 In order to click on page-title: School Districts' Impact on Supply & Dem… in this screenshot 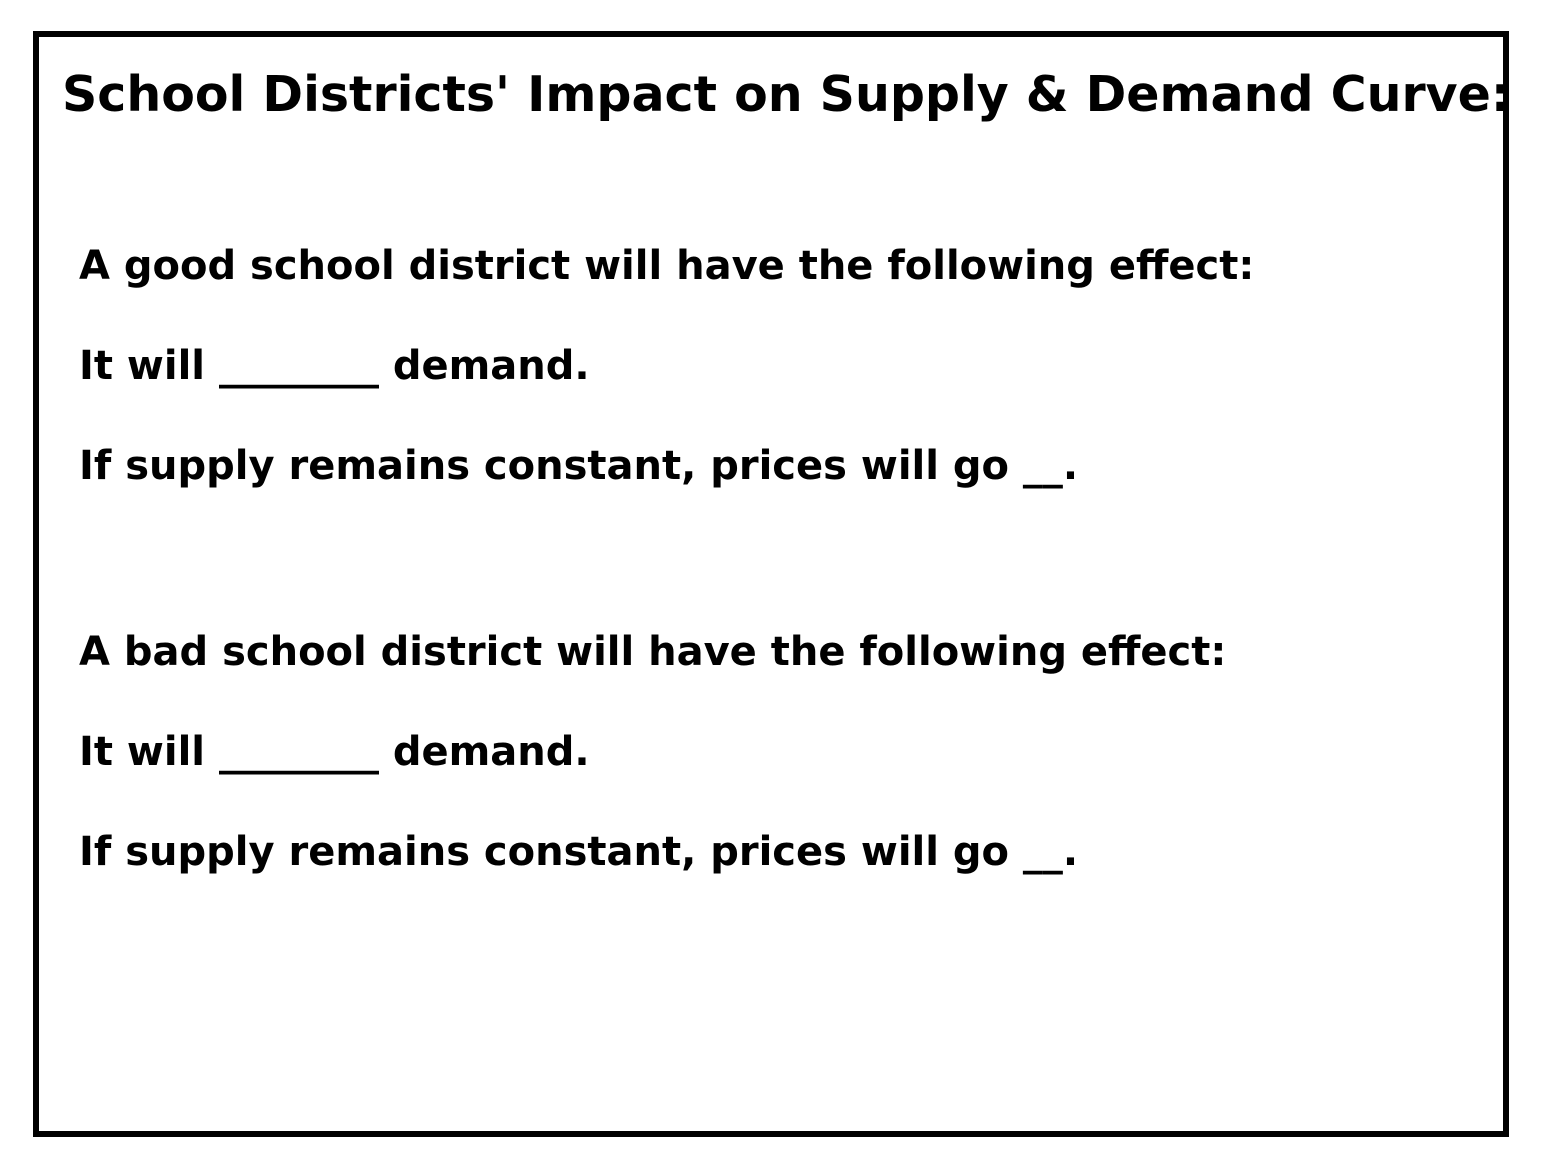, I will do `click(786, 94)`.